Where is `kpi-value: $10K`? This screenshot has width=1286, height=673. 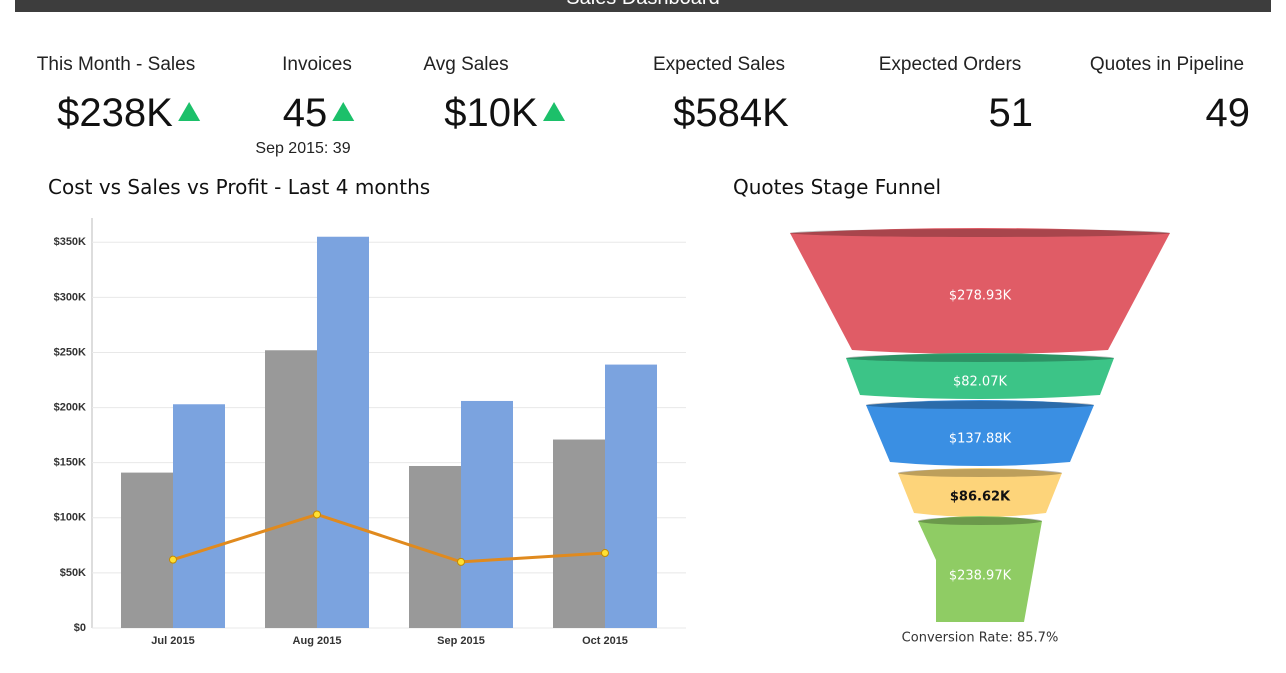
kpi-value: $10K is located at coordinates (491, 113).